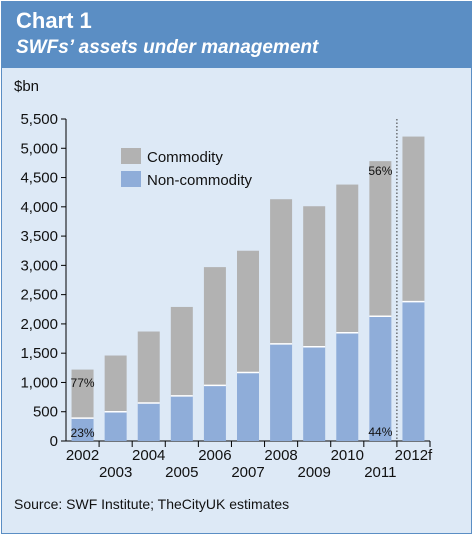  What do you see at coordinates (200, 180) in the screenshot?
I see `legend-label: Non-commodity` at bounding box center [200, 180].